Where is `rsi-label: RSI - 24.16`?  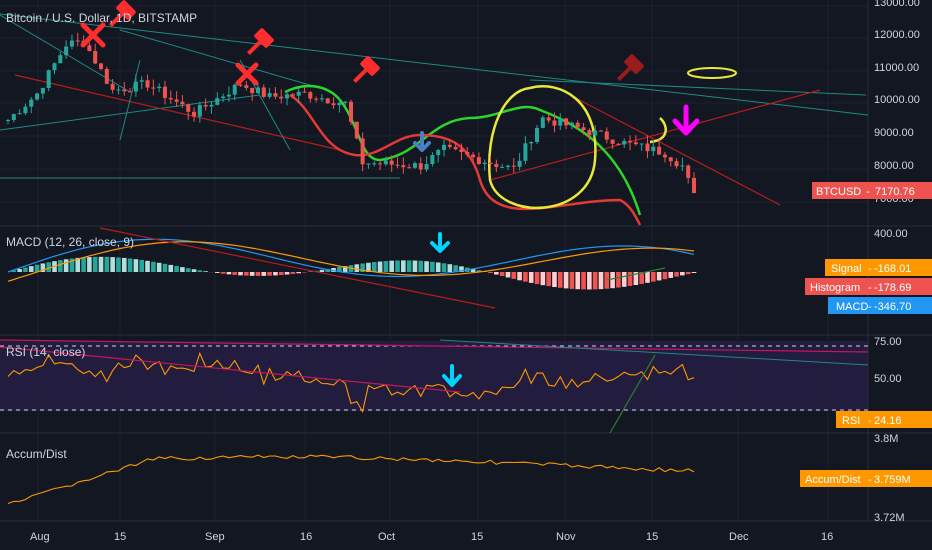
rsi-label: RSI - 24.16 is located at coordinates (884, 419).